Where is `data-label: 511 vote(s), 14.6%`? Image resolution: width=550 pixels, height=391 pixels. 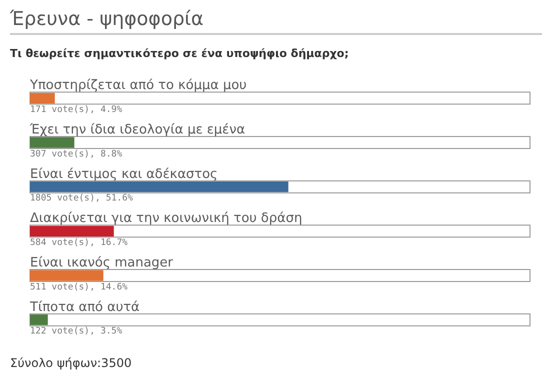
data-label: 511 vote(s), 14.6% is located at coordinates (79, 287).